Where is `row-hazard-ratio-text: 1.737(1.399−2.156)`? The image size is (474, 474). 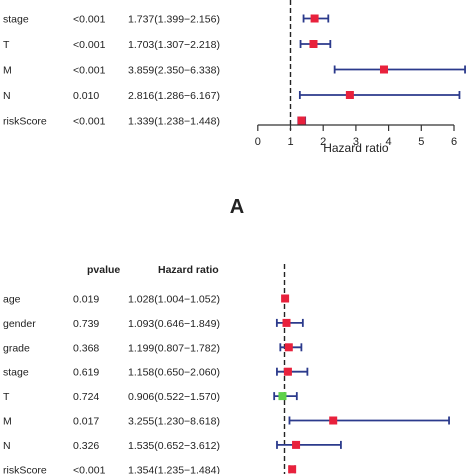
row-hazard-ratio-text: 1.737(1.399−2.156) is located at coordinates (174, 20).